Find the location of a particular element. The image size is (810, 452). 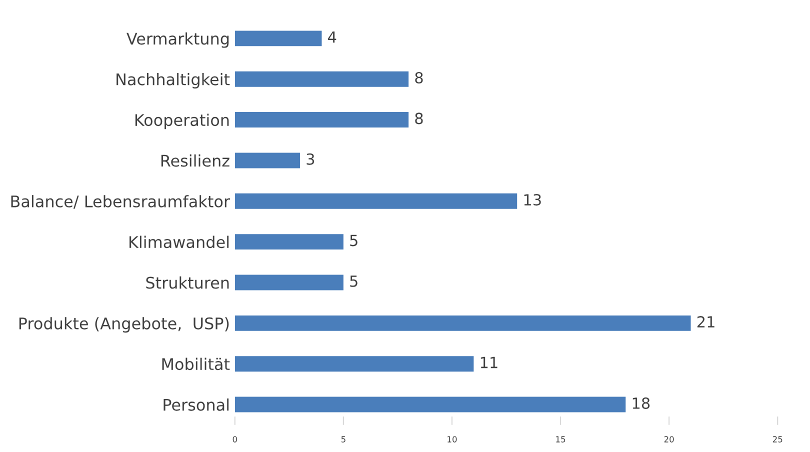

y-tick-label: Resilienz is located at coordinates (195, 160).